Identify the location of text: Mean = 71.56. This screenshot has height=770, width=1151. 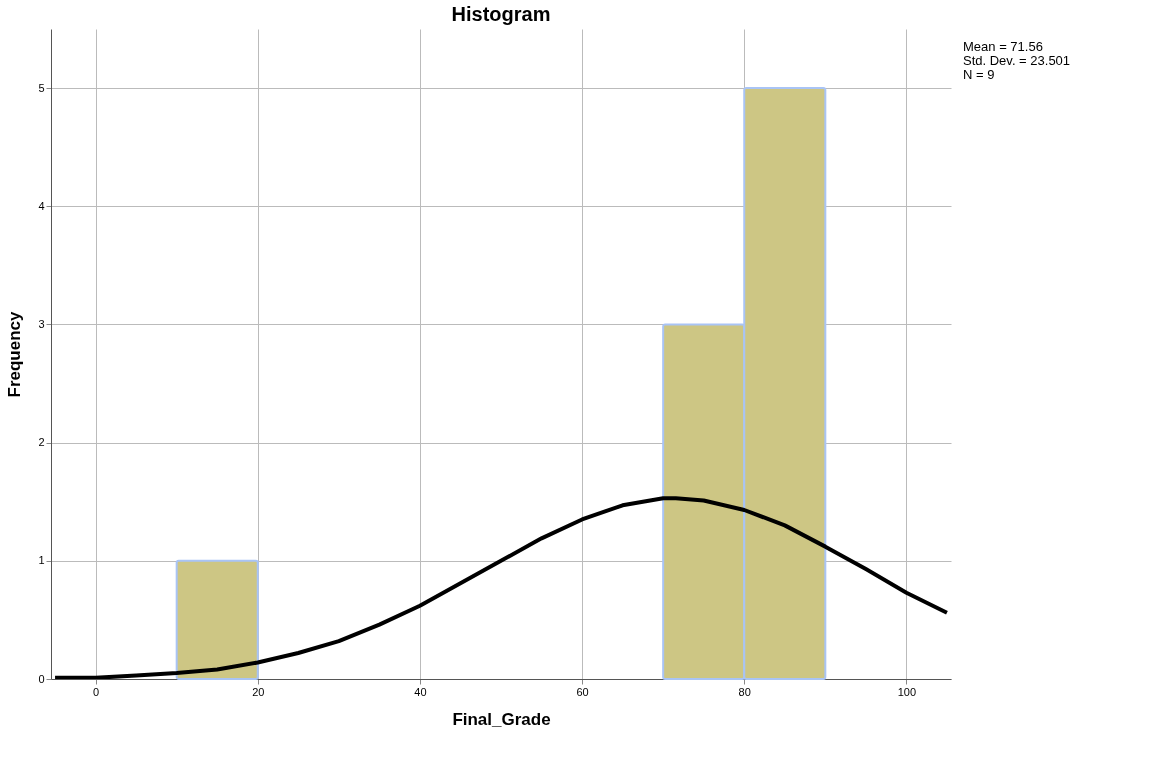
(1003, 46).